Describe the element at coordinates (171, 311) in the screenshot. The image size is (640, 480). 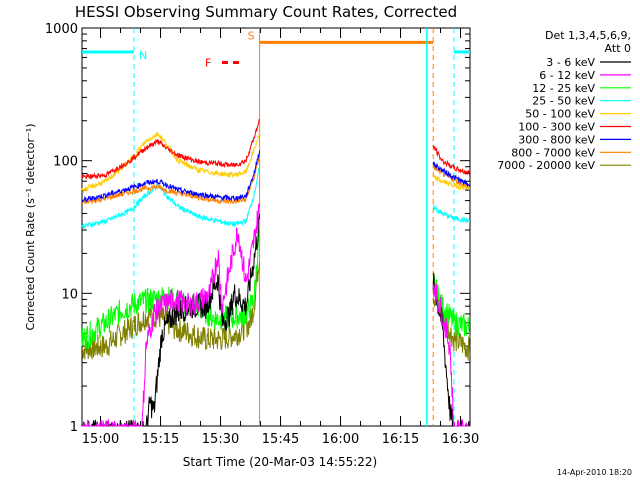
I see `series-line-7000-20000-kev` at that location.